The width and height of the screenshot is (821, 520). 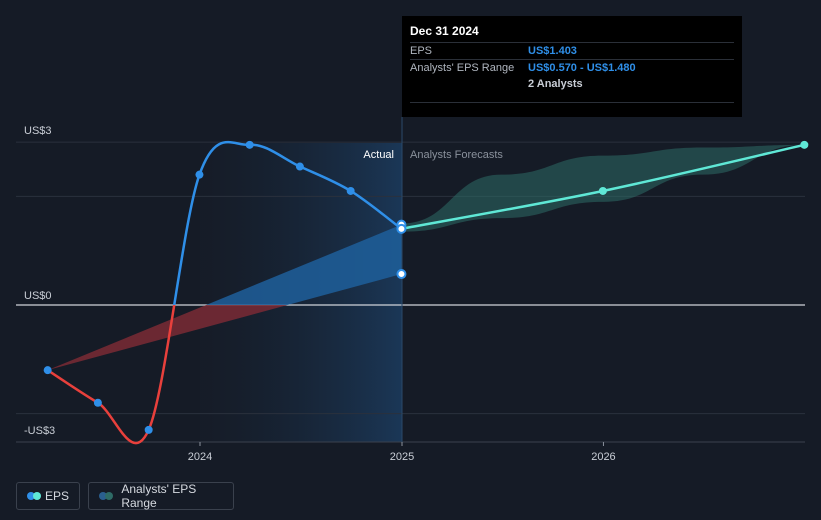 What do you see at coordinates (378, 155) in the screenshot?
I see `actual-label: Actual` at bounding box center [378, 155].